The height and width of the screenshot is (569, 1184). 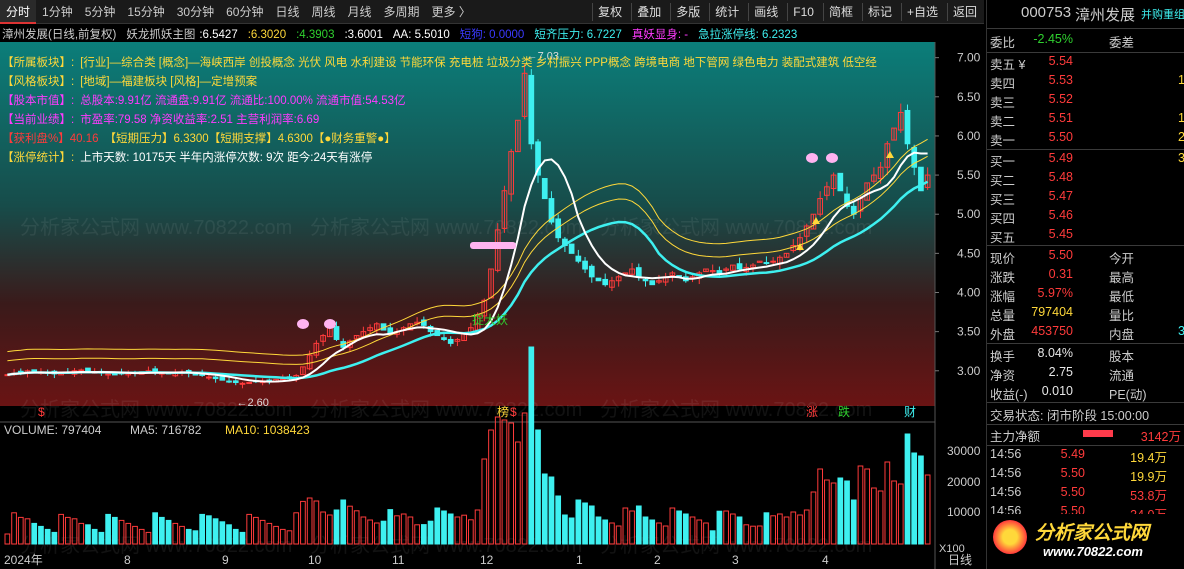 What do you see at coordinates (100, 11) in the screenshot?
I see `period-tab: 5分钟` at bounding box center [100, 11].